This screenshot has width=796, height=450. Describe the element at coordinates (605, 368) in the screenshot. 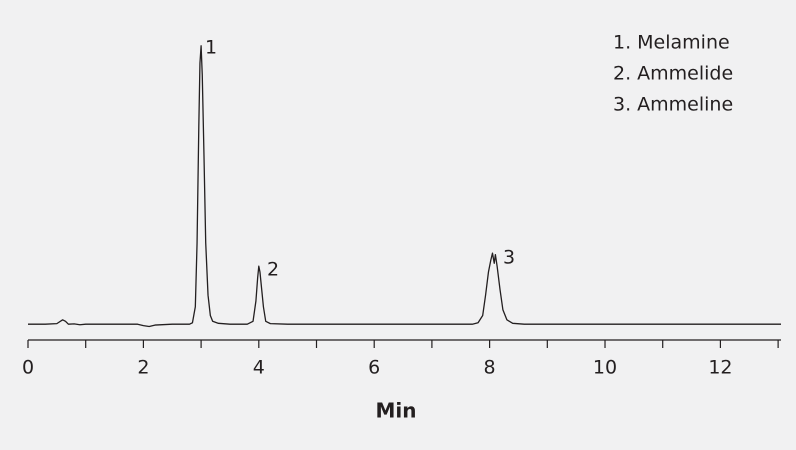

I see `x-tick-label: 10` at that location.